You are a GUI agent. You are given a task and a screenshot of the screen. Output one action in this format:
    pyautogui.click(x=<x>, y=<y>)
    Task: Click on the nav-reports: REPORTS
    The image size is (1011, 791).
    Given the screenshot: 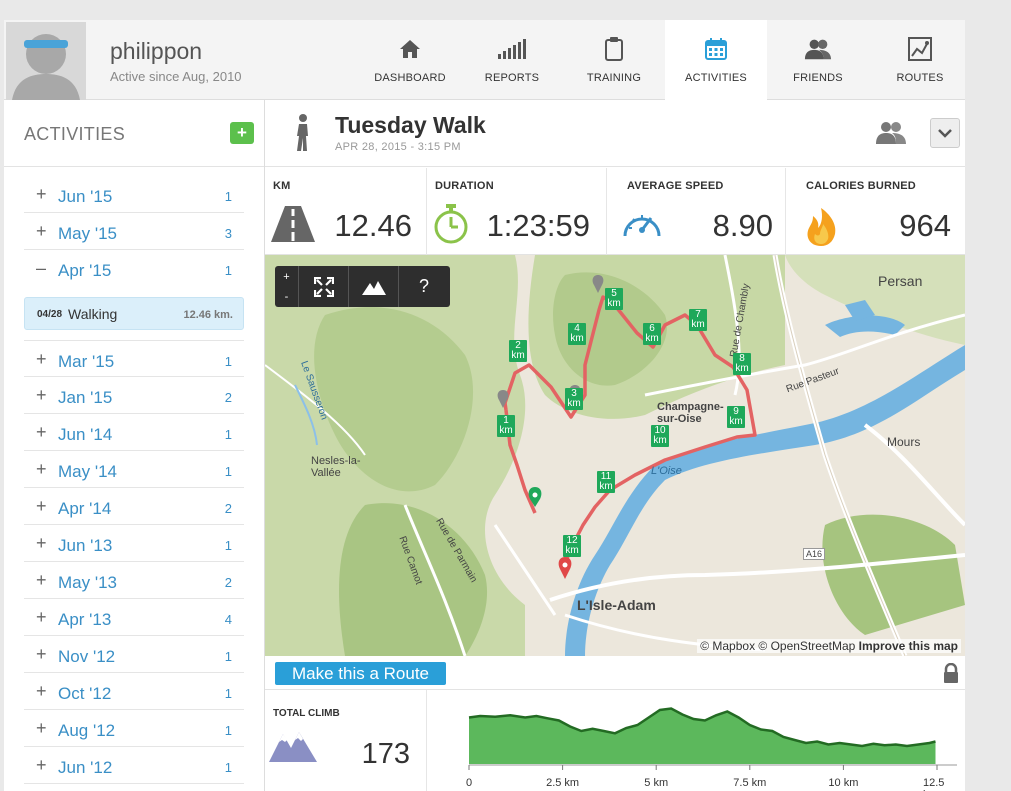 What is the action you would take?
    pyautogui.click(x=512, y=60)
    